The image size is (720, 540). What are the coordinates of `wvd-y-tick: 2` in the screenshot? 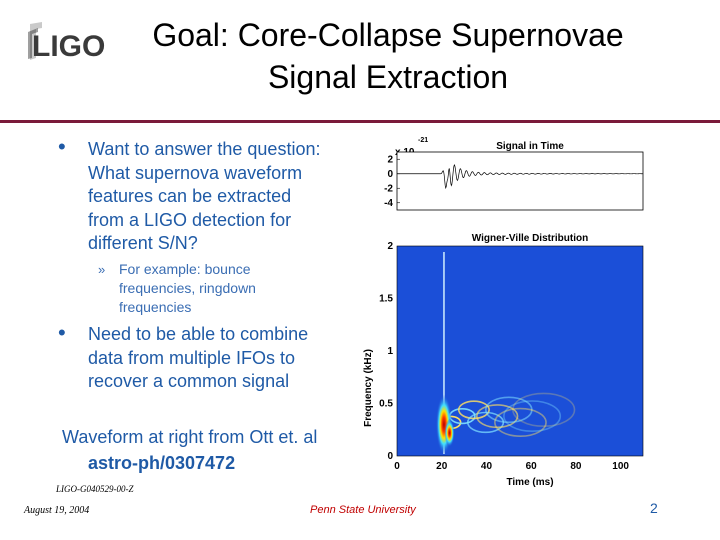 It's located at (390, 246).